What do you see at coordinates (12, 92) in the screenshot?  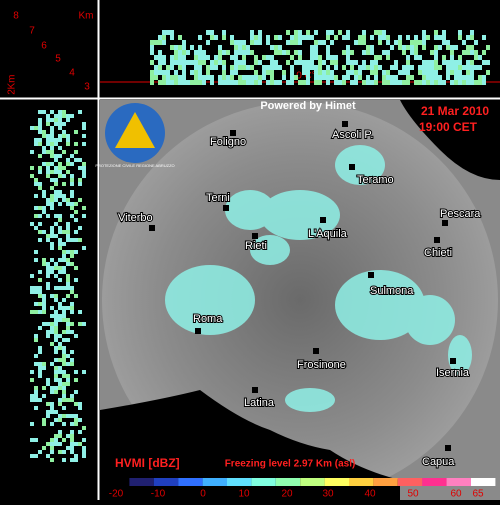 I see `side-height: 2` at bounding box center [12, 92].